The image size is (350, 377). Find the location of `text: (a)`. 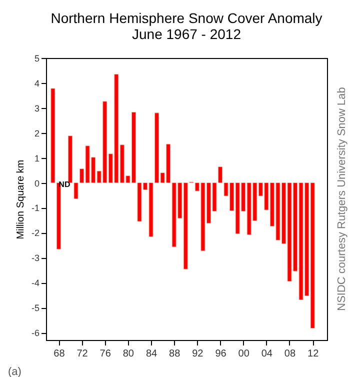

text: (a) is located at coordinates (15, 371).